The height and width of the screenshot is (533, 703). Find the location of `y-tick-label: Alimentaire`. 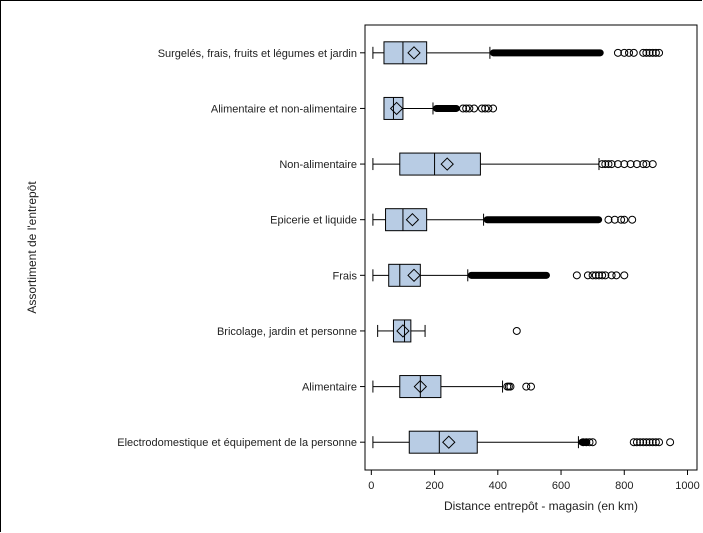

y-tick-label: Alimentaire is located at coordinates (329, 388).